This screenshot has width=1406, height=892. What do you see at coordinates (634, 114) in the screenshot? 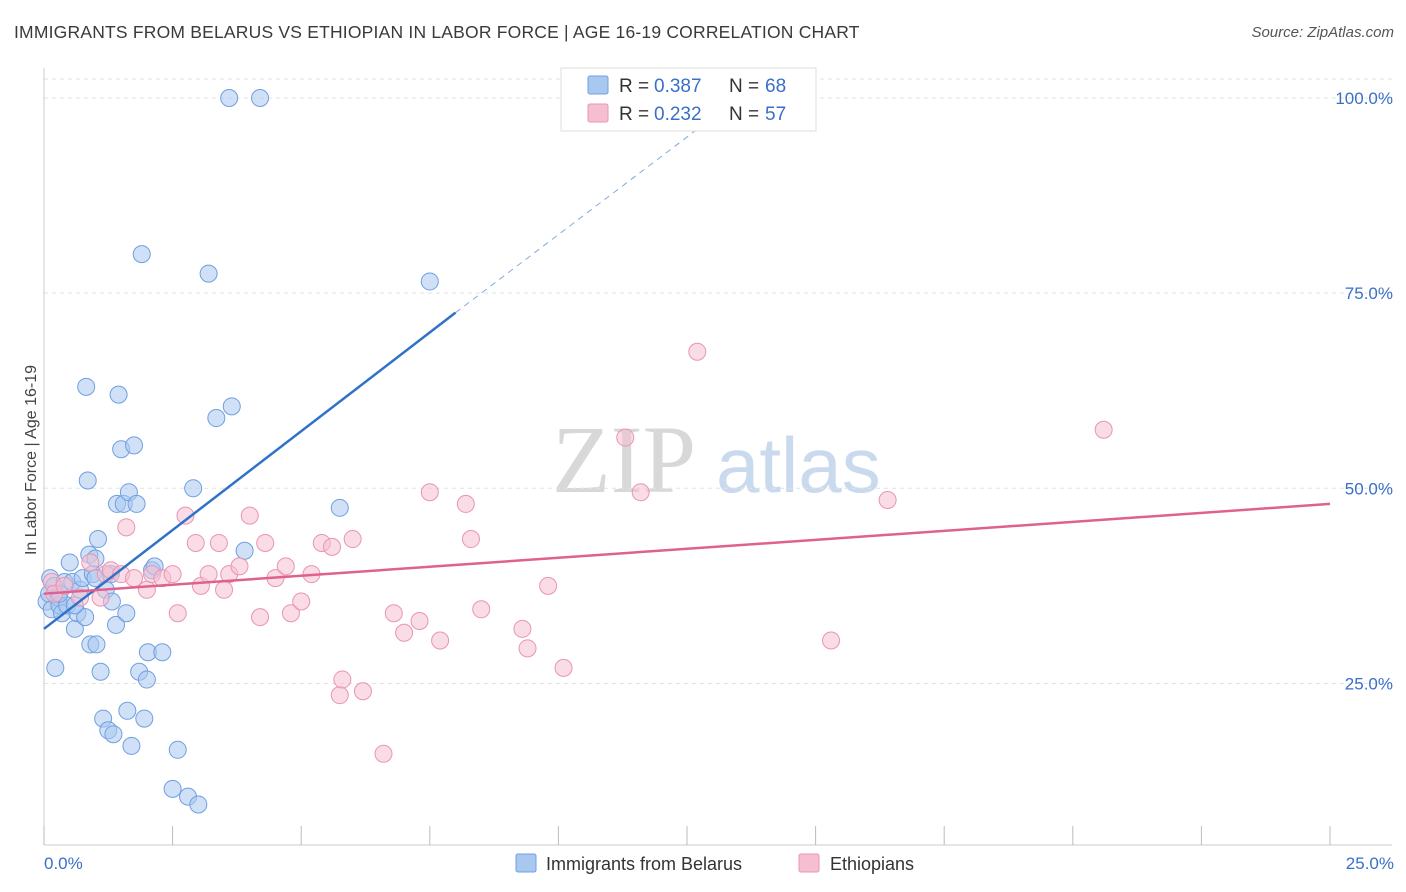
I see `legend-r-label-ethiopia: R =` at bounding box center [634, 114].